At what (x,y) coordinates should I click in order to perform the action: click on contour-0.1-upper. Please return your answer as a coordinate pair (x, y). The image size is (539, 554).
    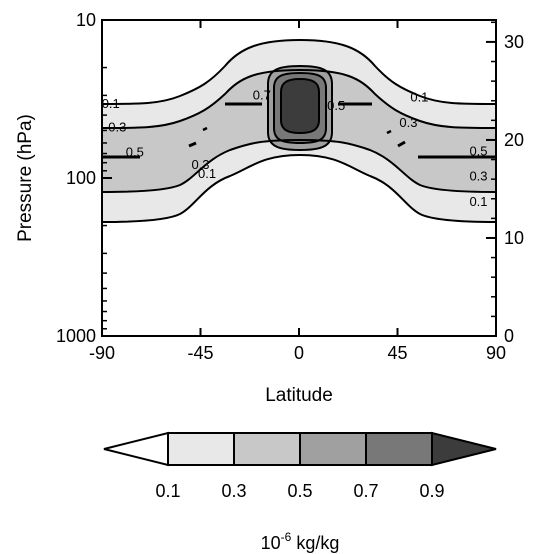
    Looking at the image, I should click on (299, 71).